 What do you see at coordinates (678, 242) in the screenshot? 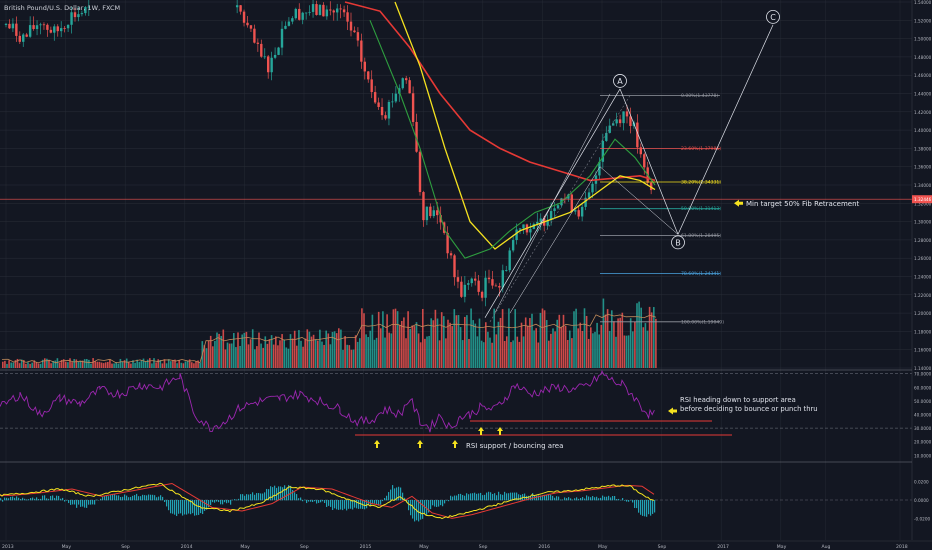
I see `wave-b-circle` at bounding box center [678, 242].